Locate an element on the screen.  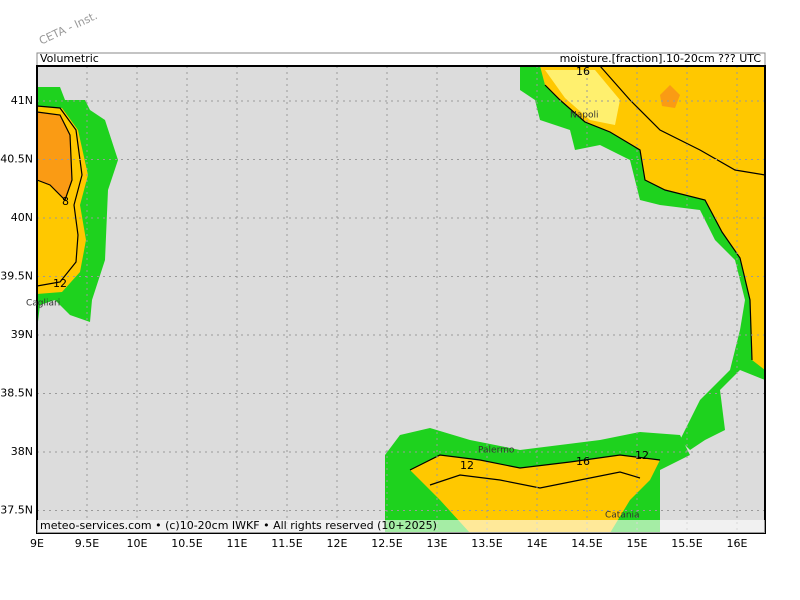
lon-label: 9.5E is located at coordinates (87, 543).